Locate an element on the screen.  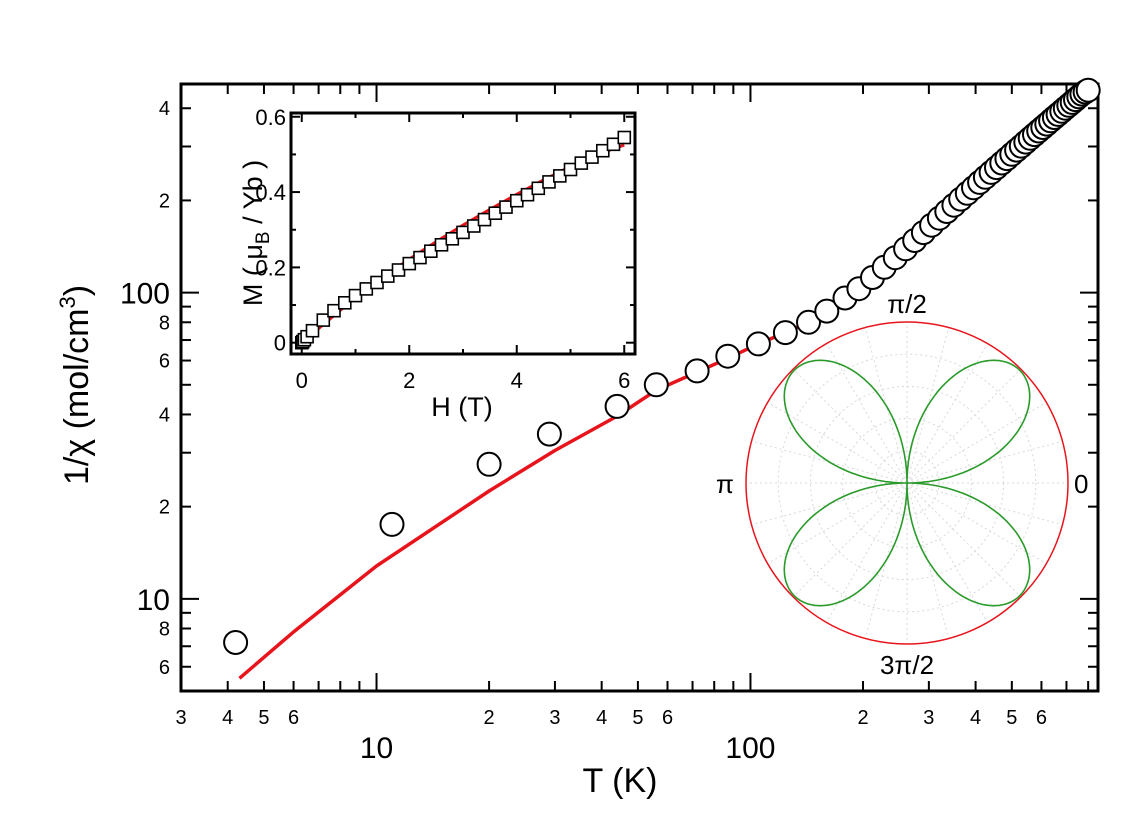
polar-angle-label: π is located at coordinates (725, 484).